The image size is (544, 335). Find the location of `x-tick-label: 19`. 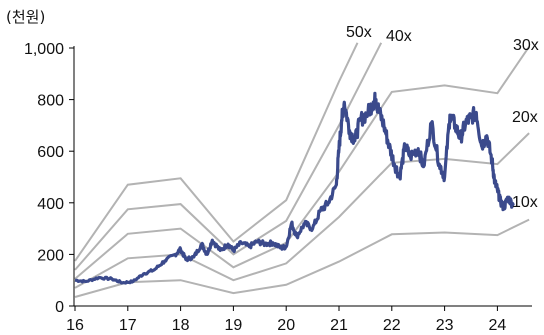

x-tick-label: 19 is located at coordinates (234, 325).